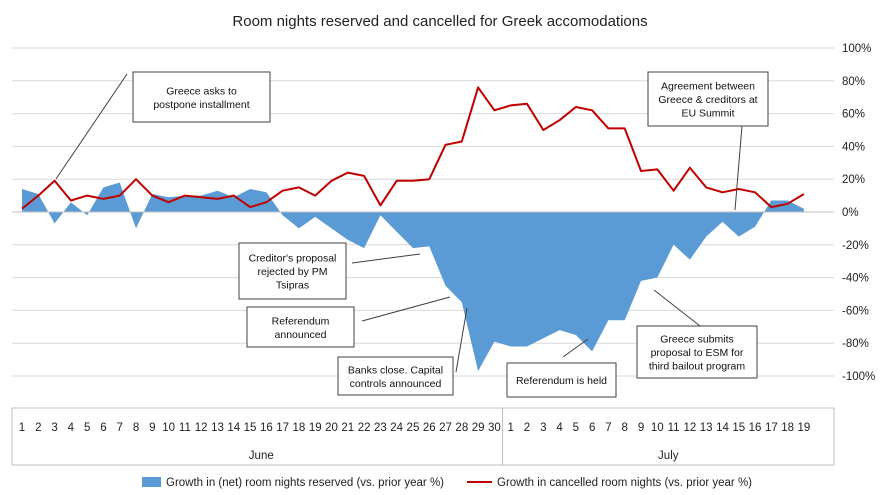 The image size is (880, 495). I want to click on y-tick-label: -60%, so click(855, 311).